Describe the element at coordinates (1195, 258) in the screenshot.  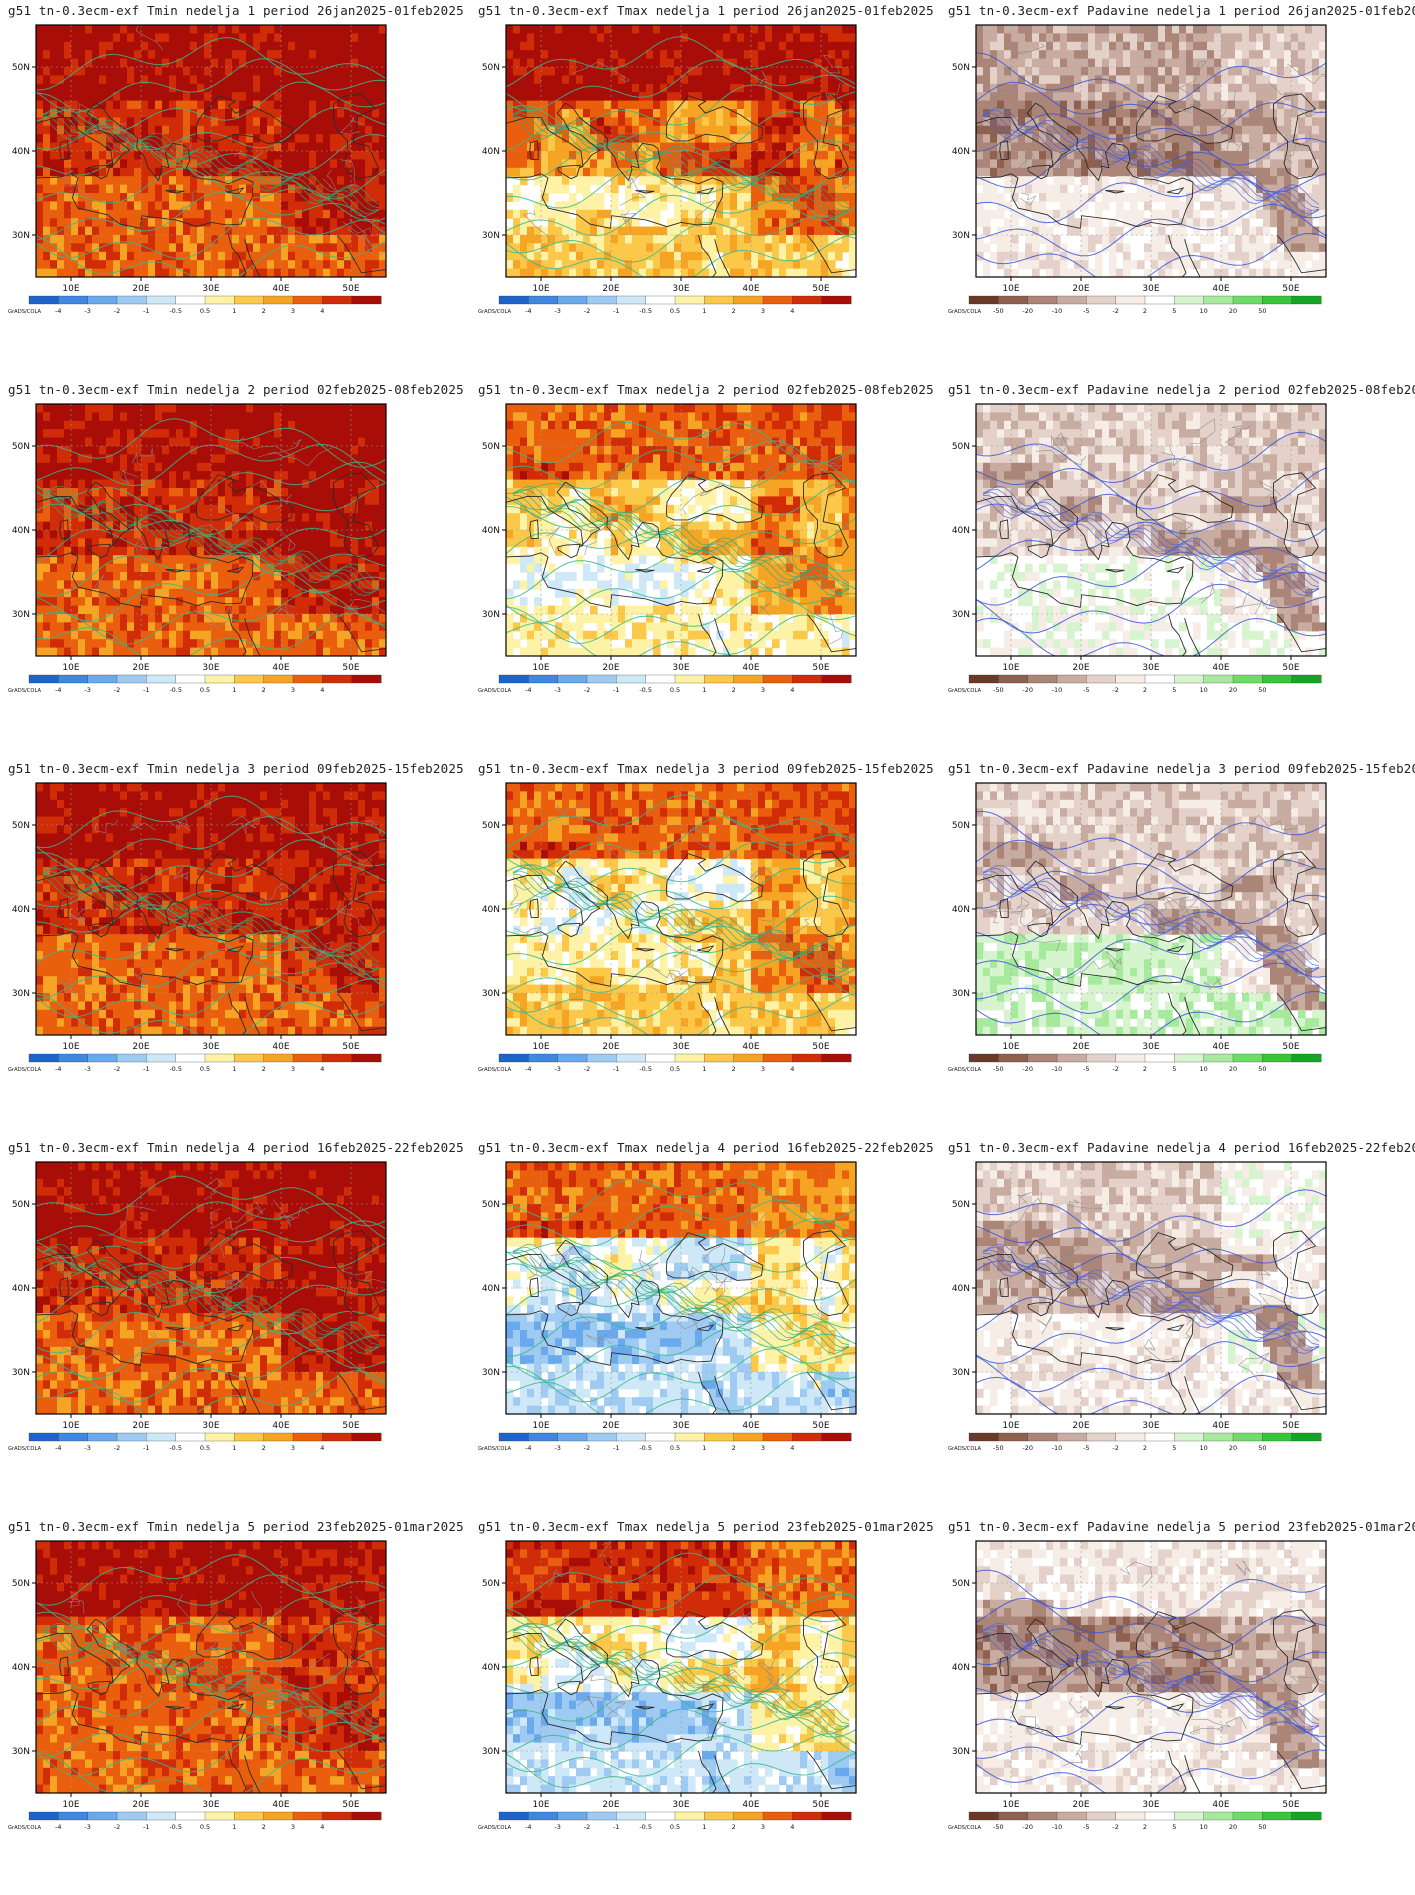
I see `coastline` at that location.